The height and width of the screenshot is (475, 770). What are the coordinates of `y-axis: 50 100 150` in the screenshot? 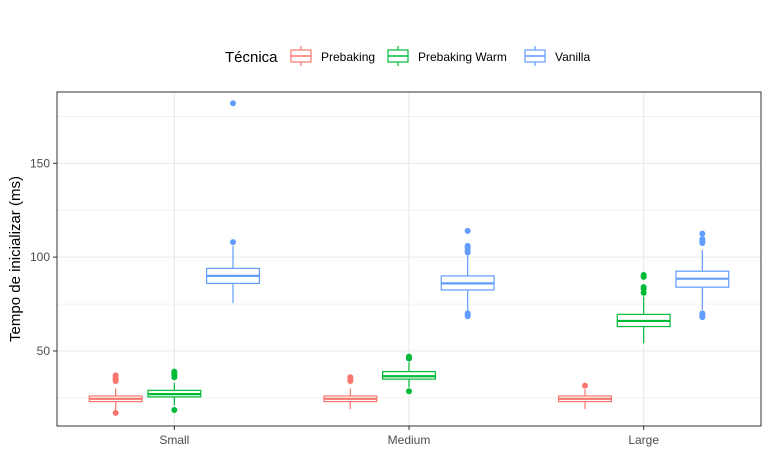 It's located at (43, 257).